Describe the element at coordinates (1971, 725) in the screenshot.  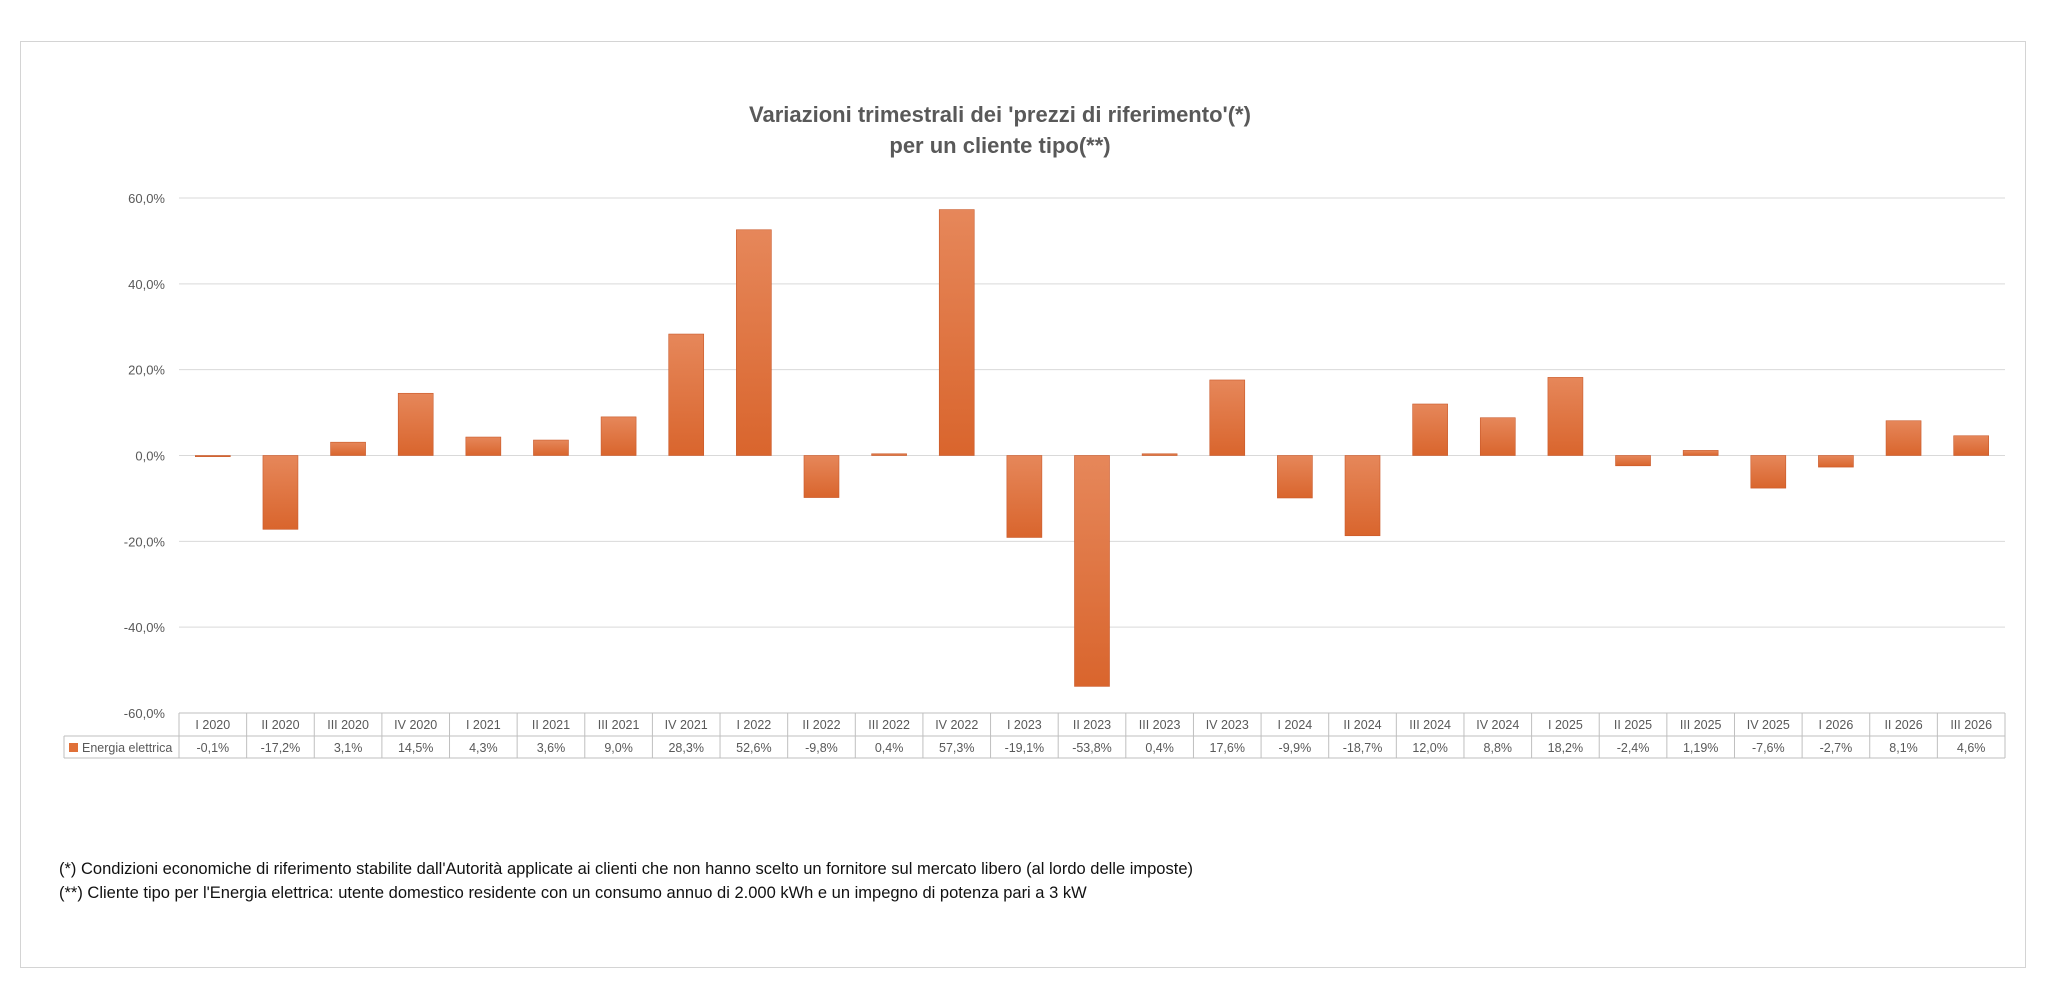
I see `x-tick-label: III 2026` at that location.